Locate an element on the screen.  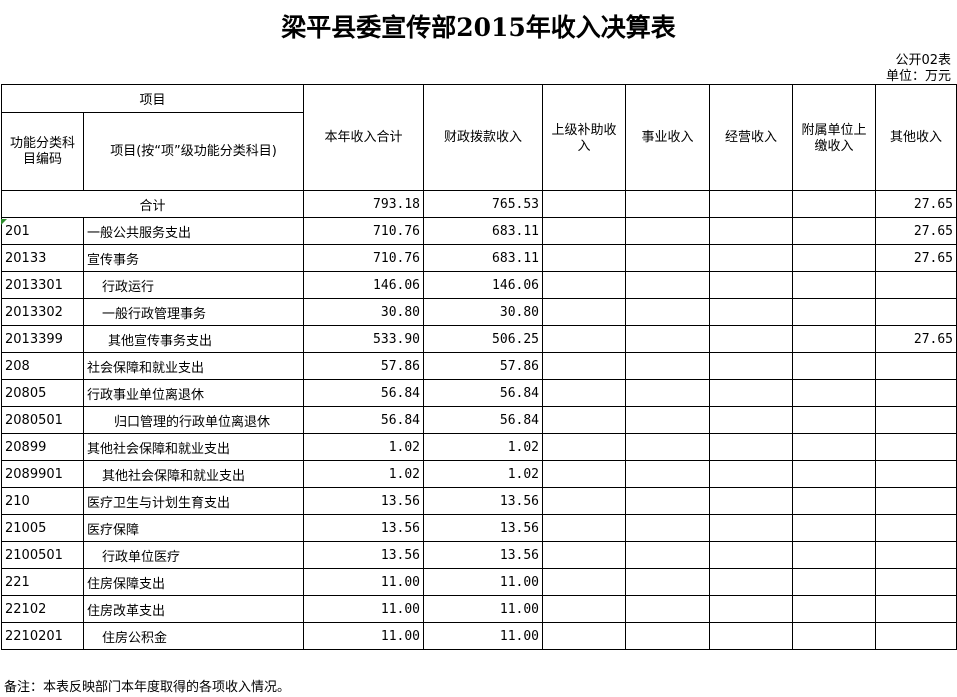
row-name: 行政事业单位离退休 is located at coordinates (193, 393).